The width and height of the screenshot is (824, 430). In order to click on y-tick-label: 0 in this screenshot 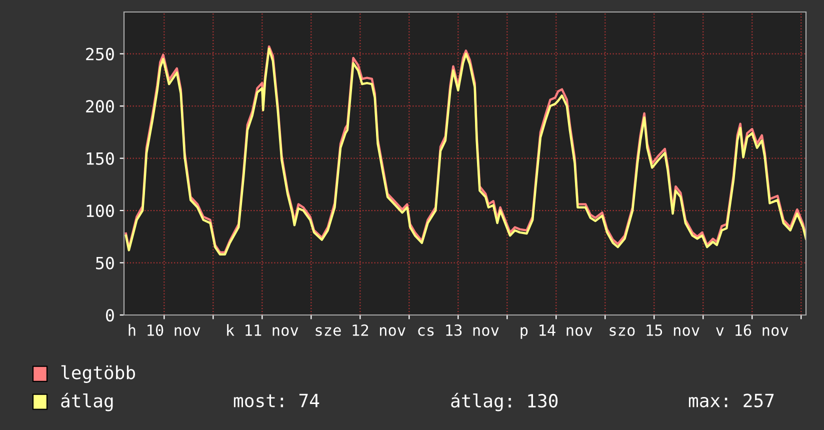, I will do `click(110, 315)`.